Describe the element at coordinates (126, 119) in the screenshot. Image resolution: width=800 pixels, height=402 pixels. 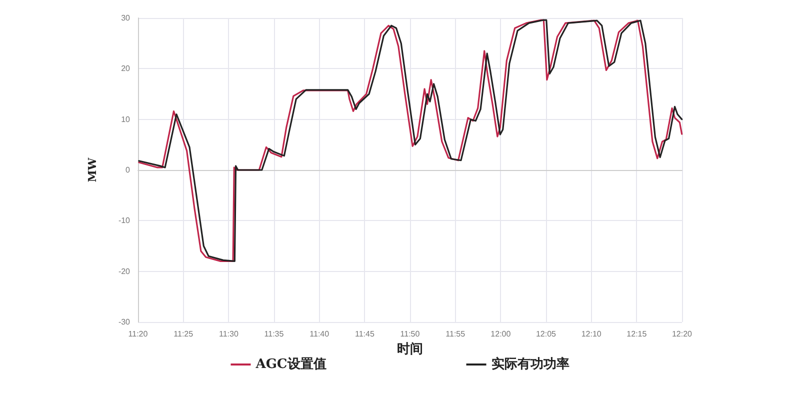
I see `y-tick-label: 10` at that location.